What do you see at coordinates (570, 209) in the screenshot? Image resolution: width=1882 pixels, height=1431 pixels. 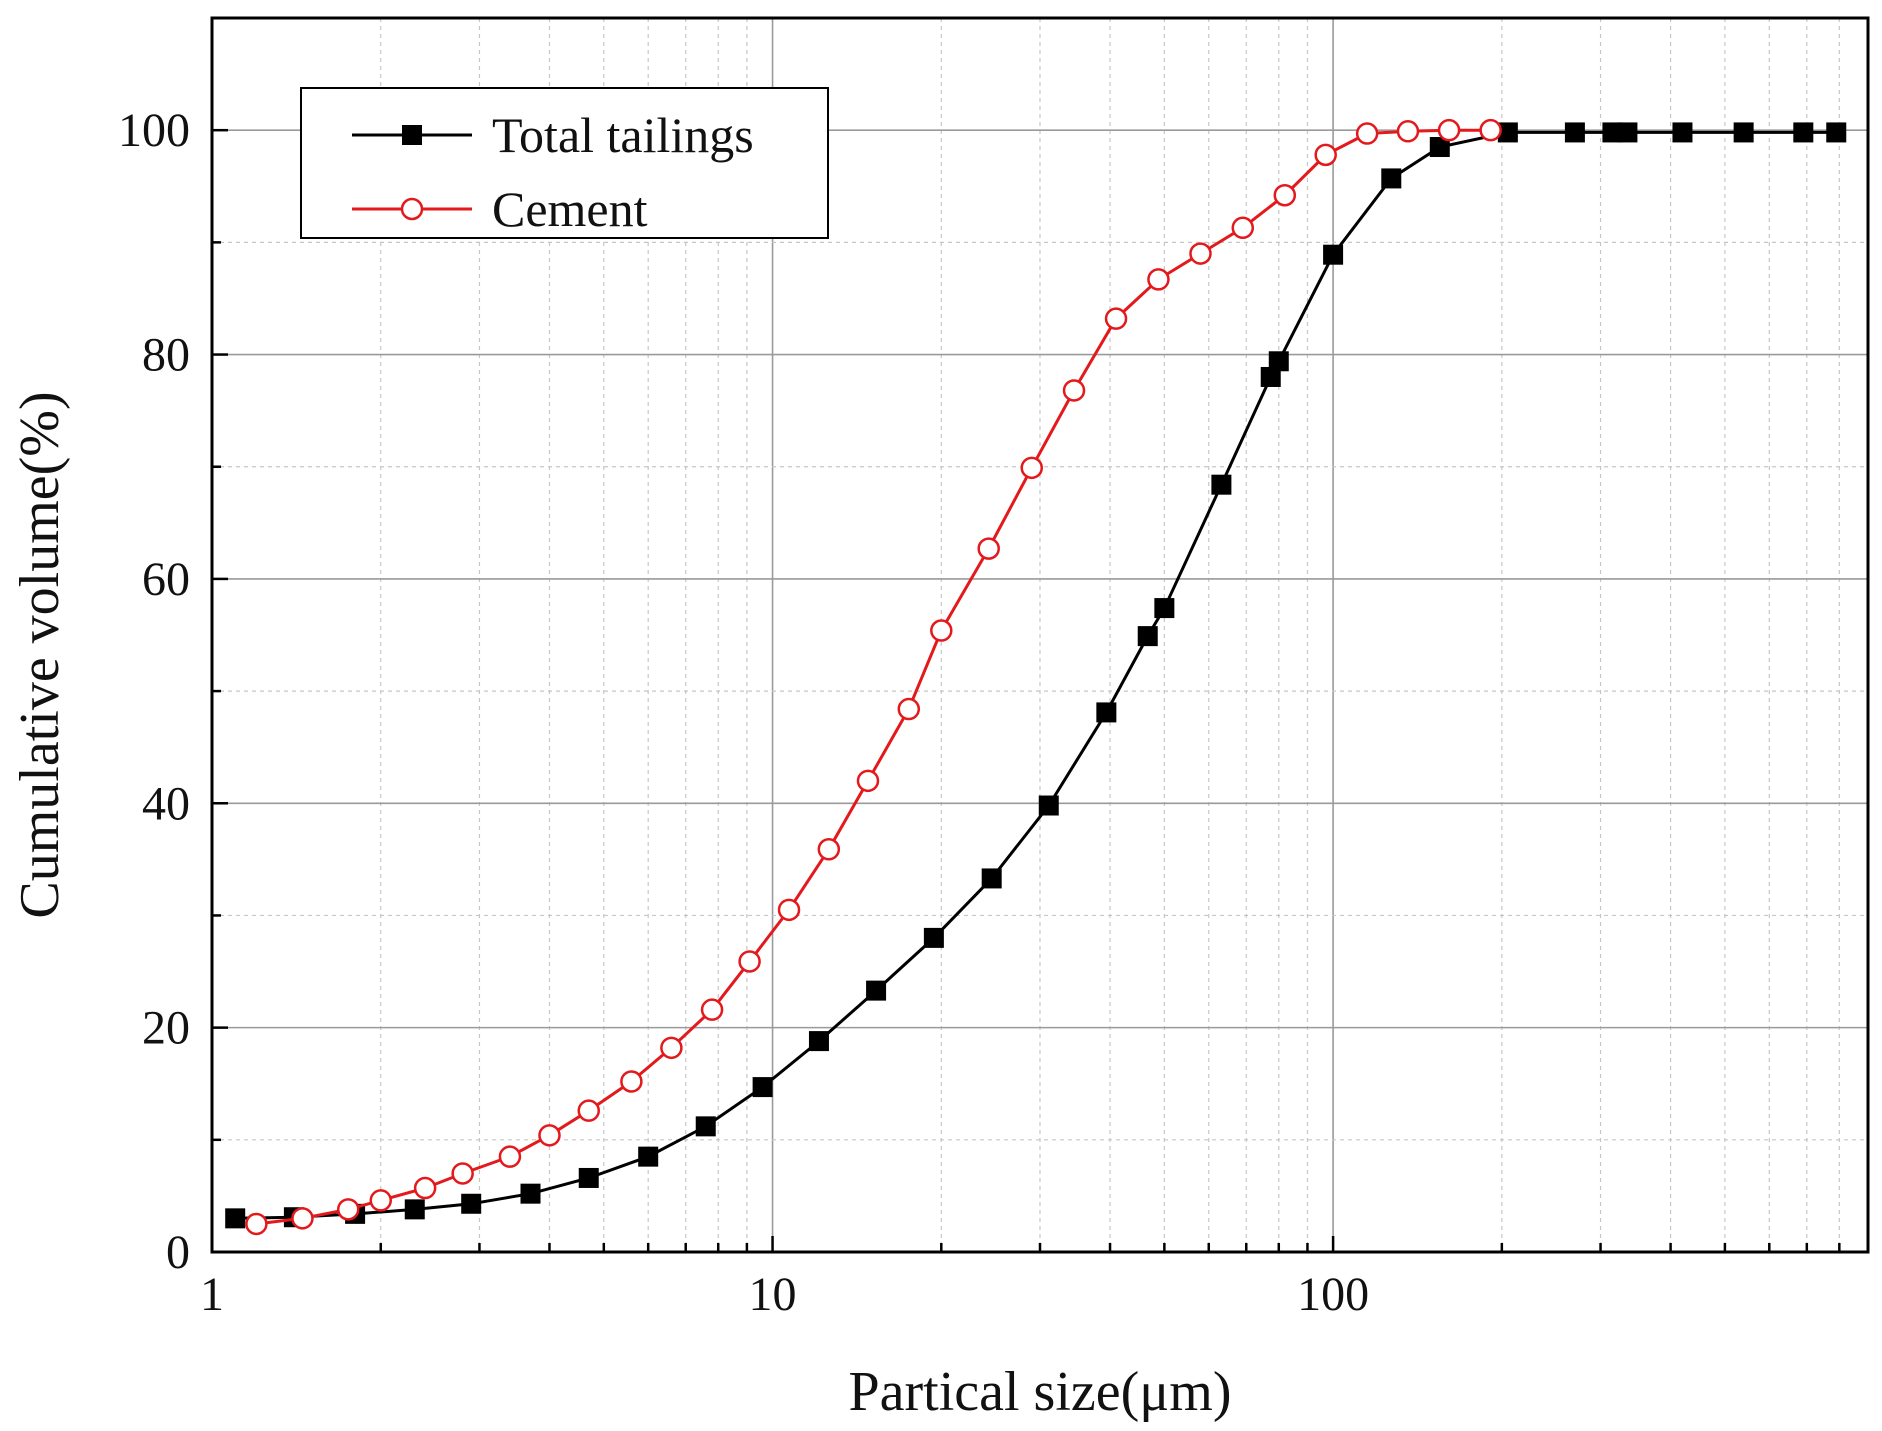 I see `legend-label-cement: Cement` at bounding box center [570, 209].